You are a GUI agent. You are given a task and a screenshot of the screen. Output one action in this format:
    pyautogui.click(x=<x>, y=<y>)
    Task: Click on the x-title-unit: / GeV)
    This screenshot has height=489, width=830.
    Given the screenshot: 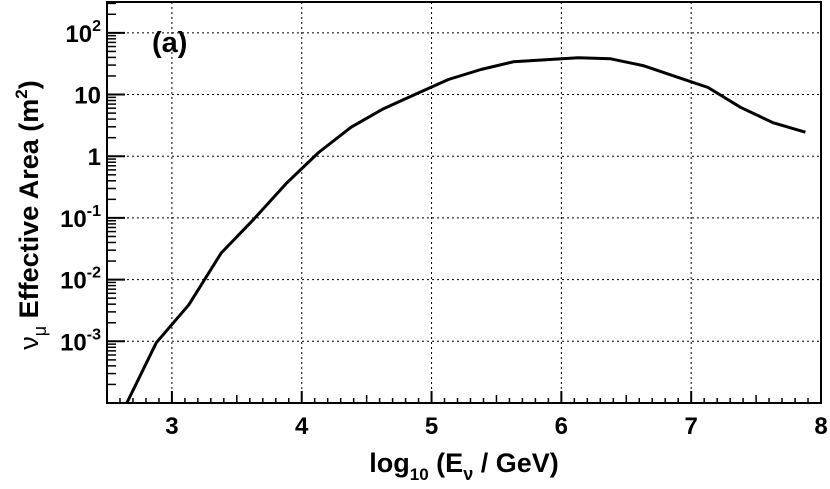 What is the action you would take?
    pyautogui.click(x=516, y=463)
    